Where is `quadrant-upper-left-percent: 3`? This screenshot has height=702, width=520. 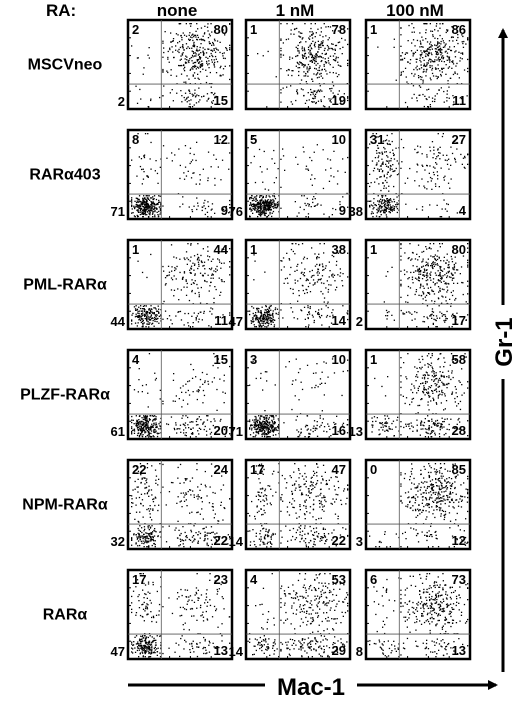 quadrant-upper-left-percent: 3 is located at coordinates (253, 359).